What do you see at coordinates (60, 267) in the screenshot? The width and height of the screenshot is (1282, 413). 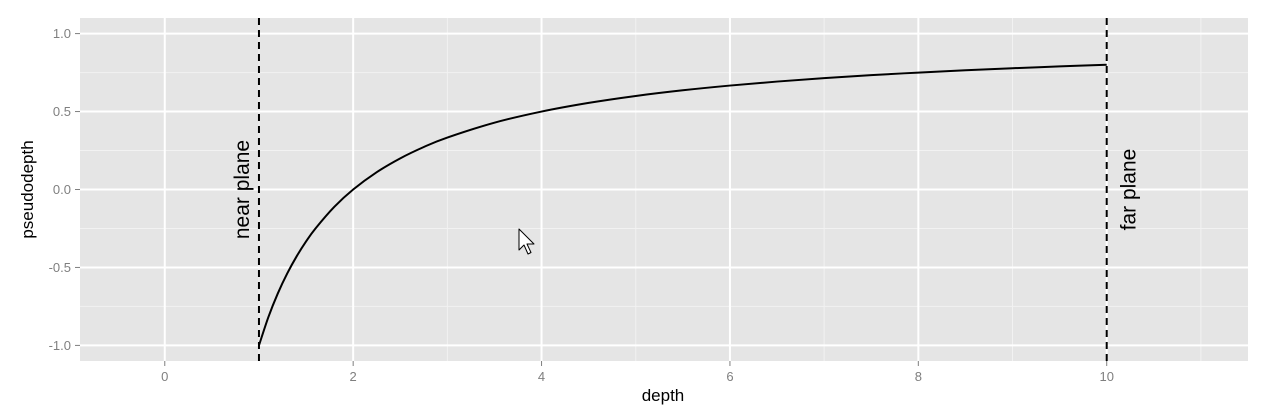 I see `y-tick-label: -0.5` at bounding box center [60, 267].